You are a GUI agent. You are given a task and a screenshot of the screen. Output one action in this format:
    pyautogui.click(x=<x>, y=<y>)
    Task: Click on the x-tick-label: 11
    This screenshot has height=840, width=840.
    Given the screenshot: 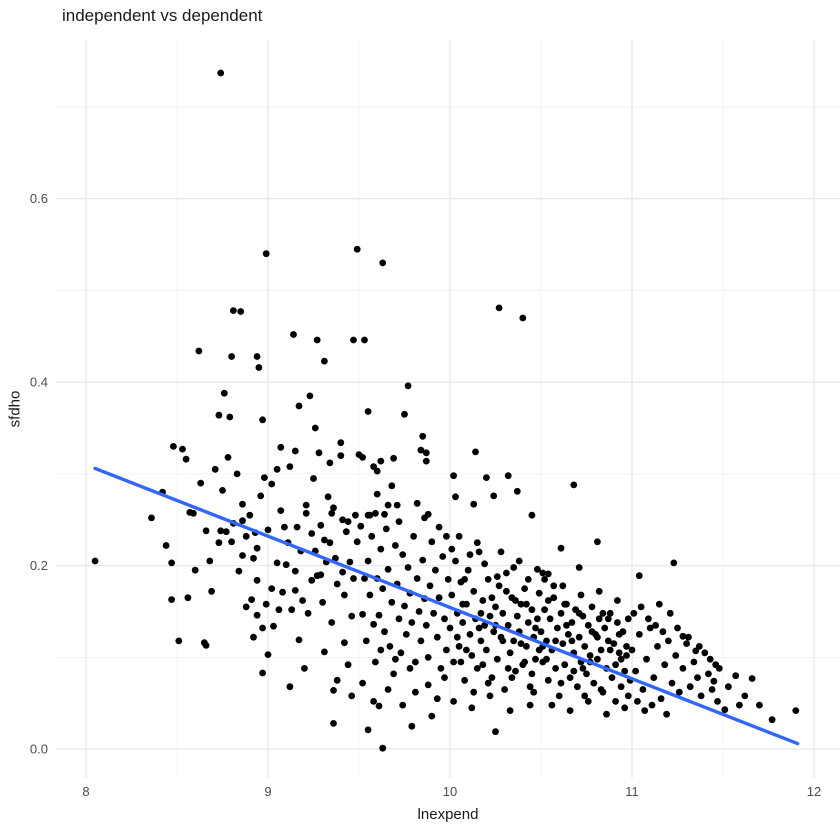 What is the action you would take?
    pyautogui.click(x=632, y=791)
    